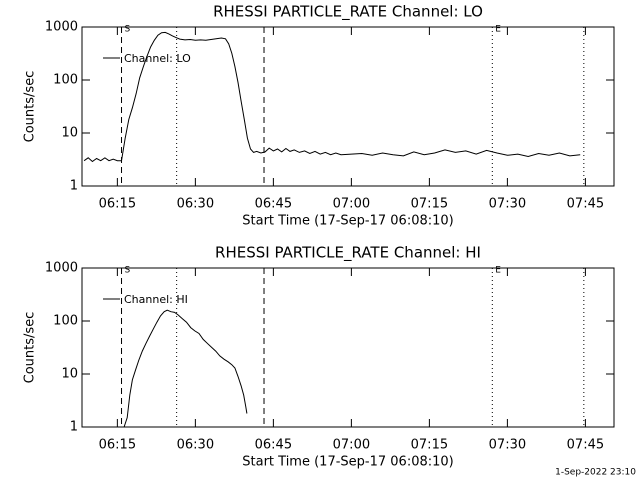 The image size is (640, 480). What do you see at coordinates (156, 299) in the screenshot?
I see `legend-label: Channel: HI` at bounding box center [156, 299].